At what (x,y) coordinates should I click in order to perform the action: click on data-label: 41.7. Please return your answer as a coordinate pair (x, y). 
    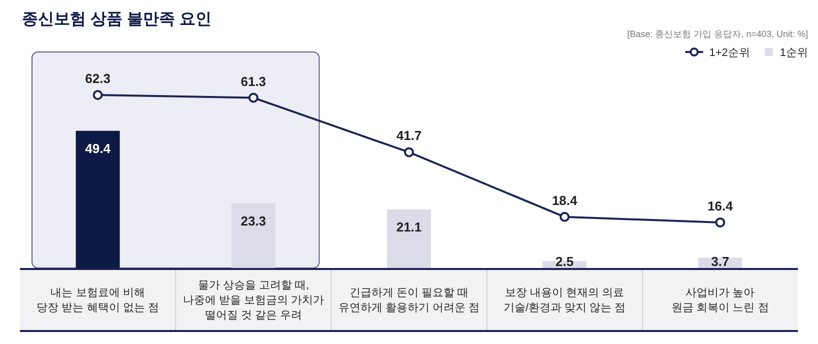
    Looking at the image, I should click on (409, 136).